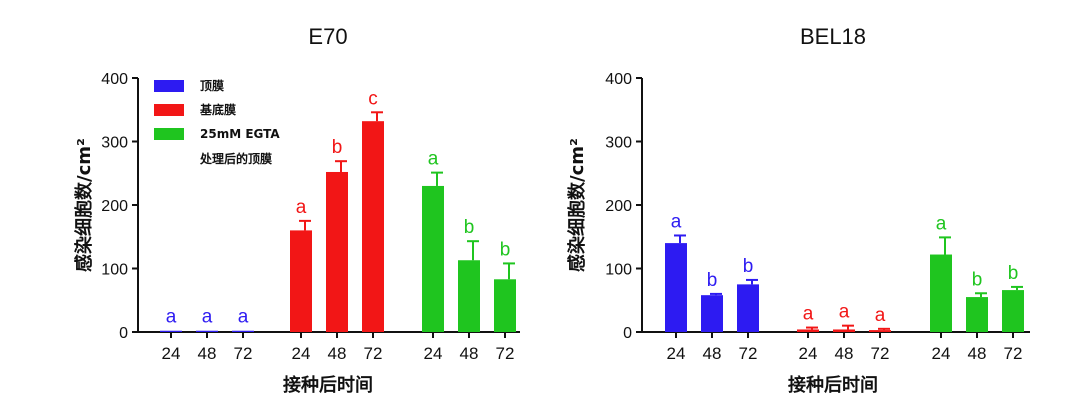 This screenshot has width=1080, height=420. I want to click on legend-label-basal: 基底膜, so click(217, 109).